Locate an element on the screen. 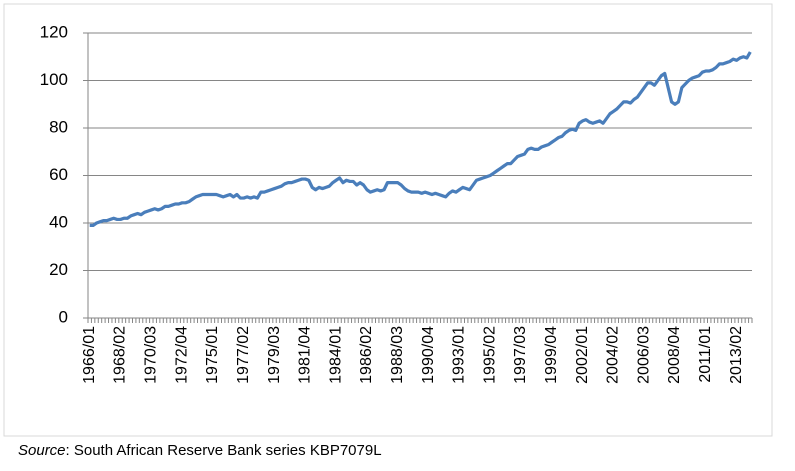 This screenshot has height=471, width=795. y-tick-label: 60 is located at coordinates (58, 174).